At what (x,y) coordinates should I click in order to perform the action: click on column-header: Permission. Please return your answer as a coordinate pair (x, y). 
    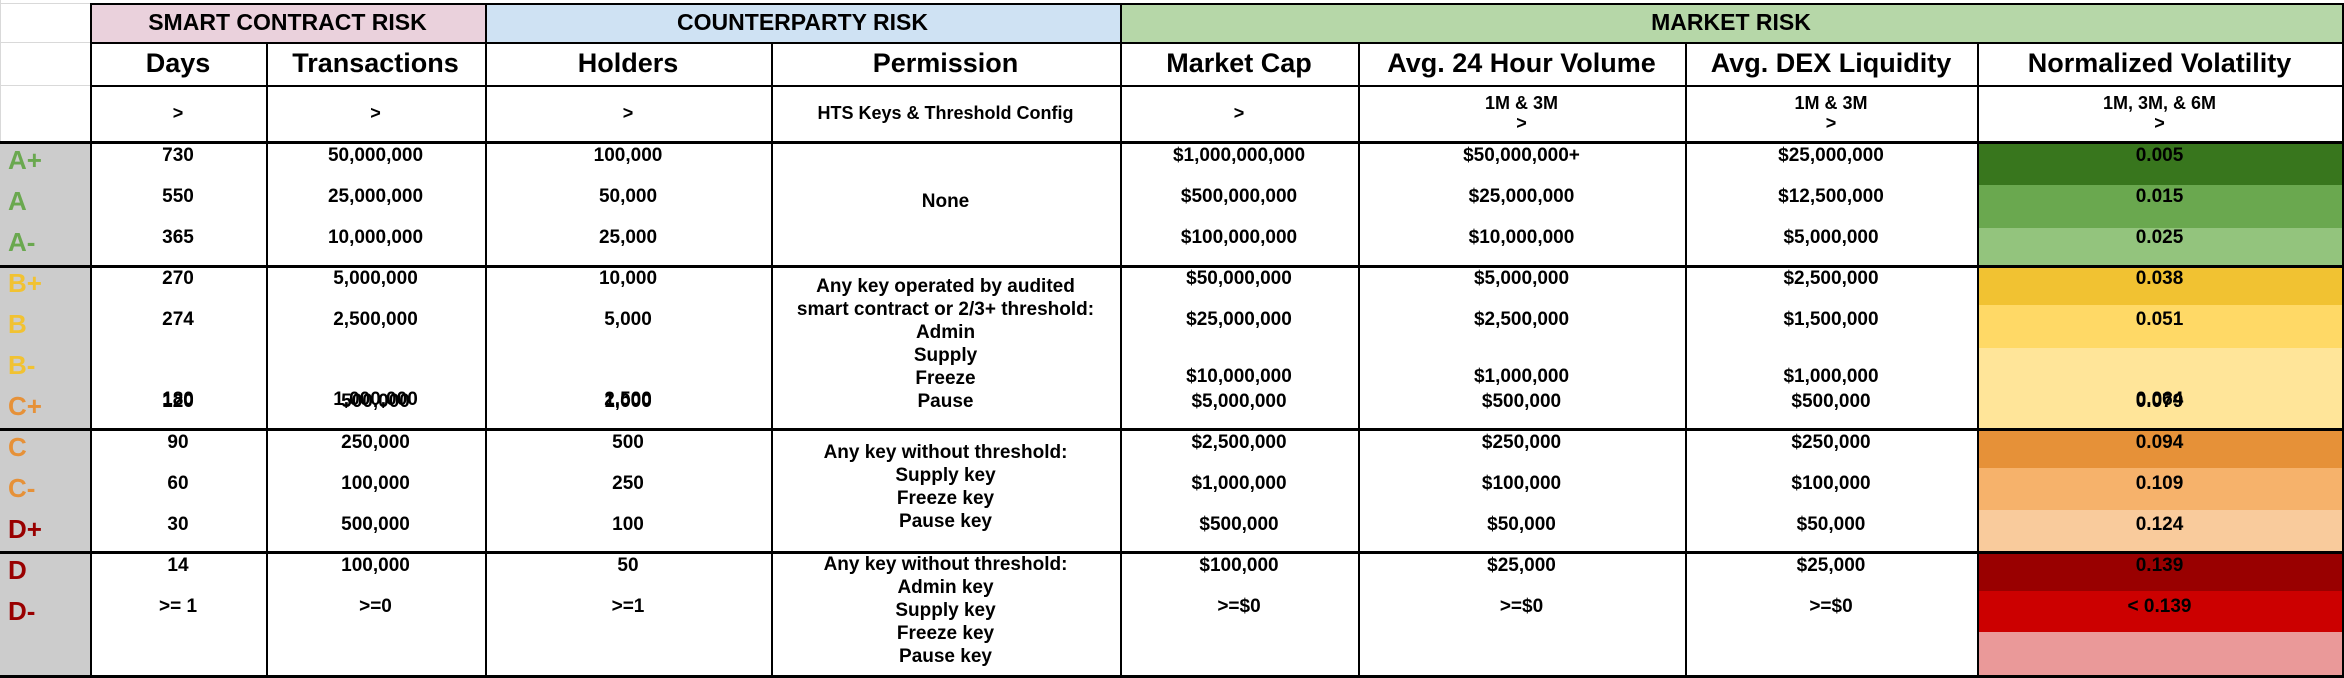
    Looking at the image, I should click on (945, 63).